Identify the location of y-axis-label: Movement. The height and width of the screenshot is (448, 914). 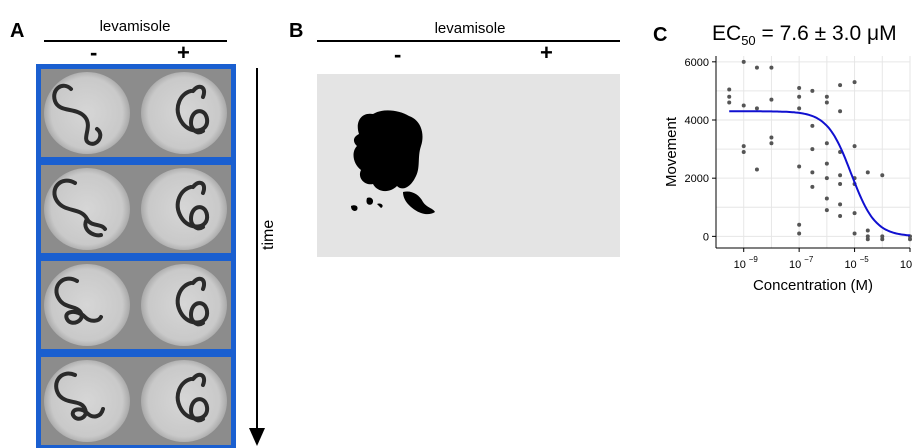
(671, 151).